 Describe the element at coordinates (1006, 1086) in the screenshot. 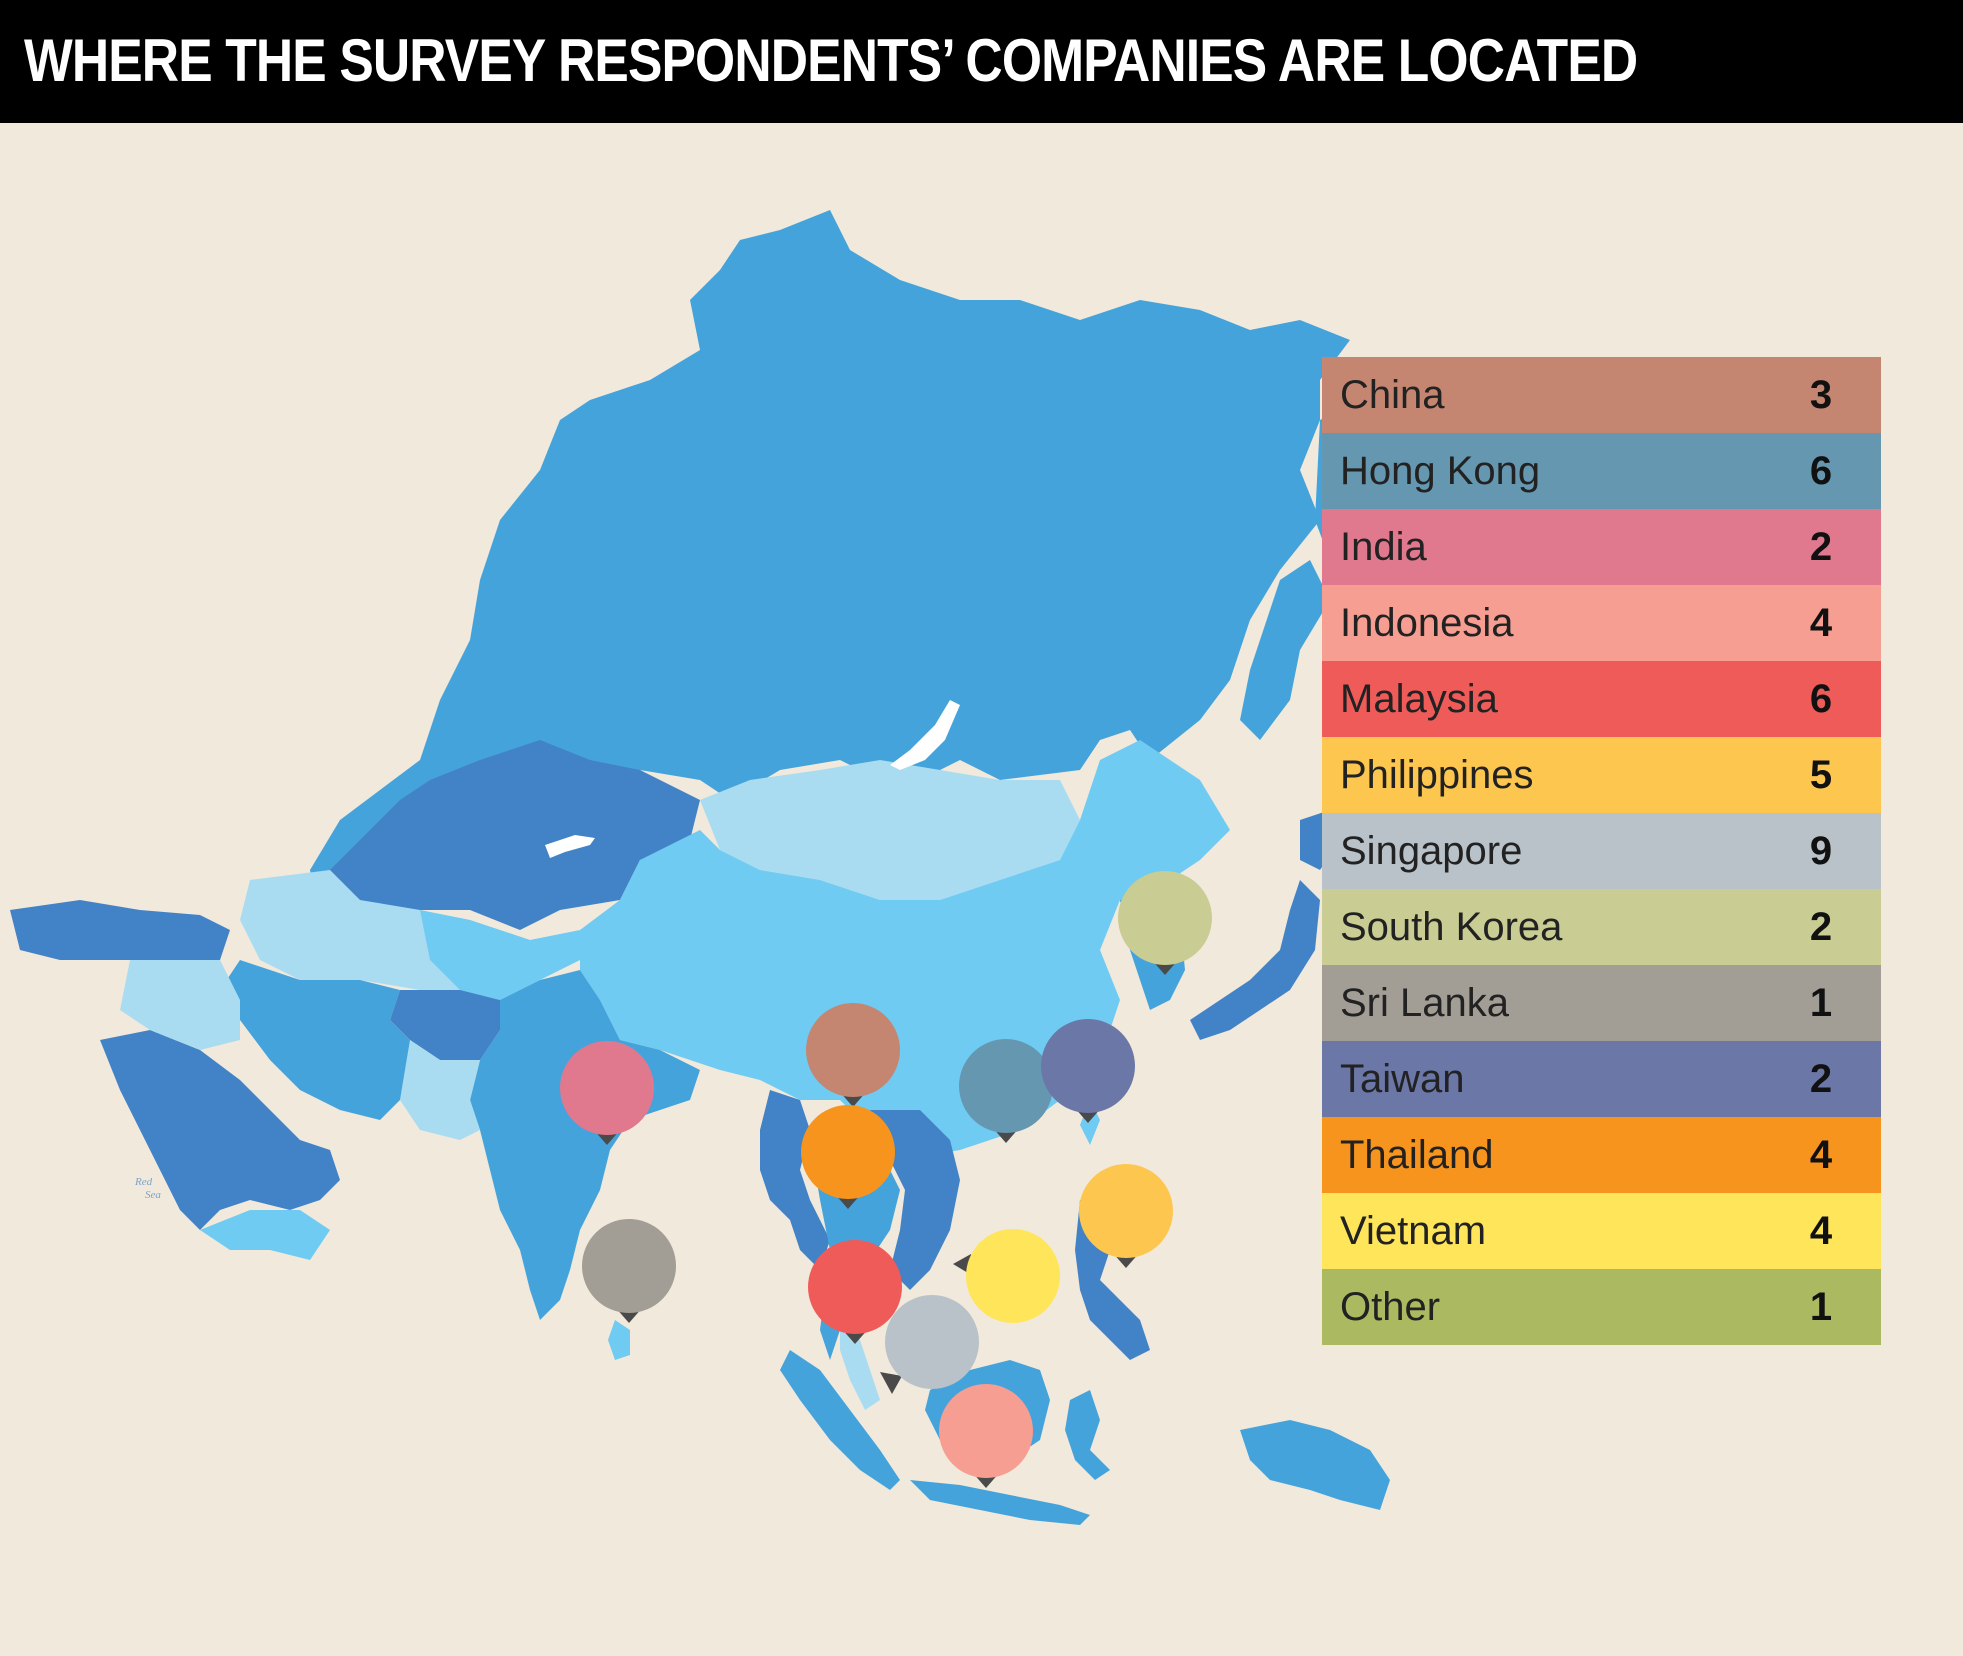

I see `marker-hong-kong-circle` at that location.